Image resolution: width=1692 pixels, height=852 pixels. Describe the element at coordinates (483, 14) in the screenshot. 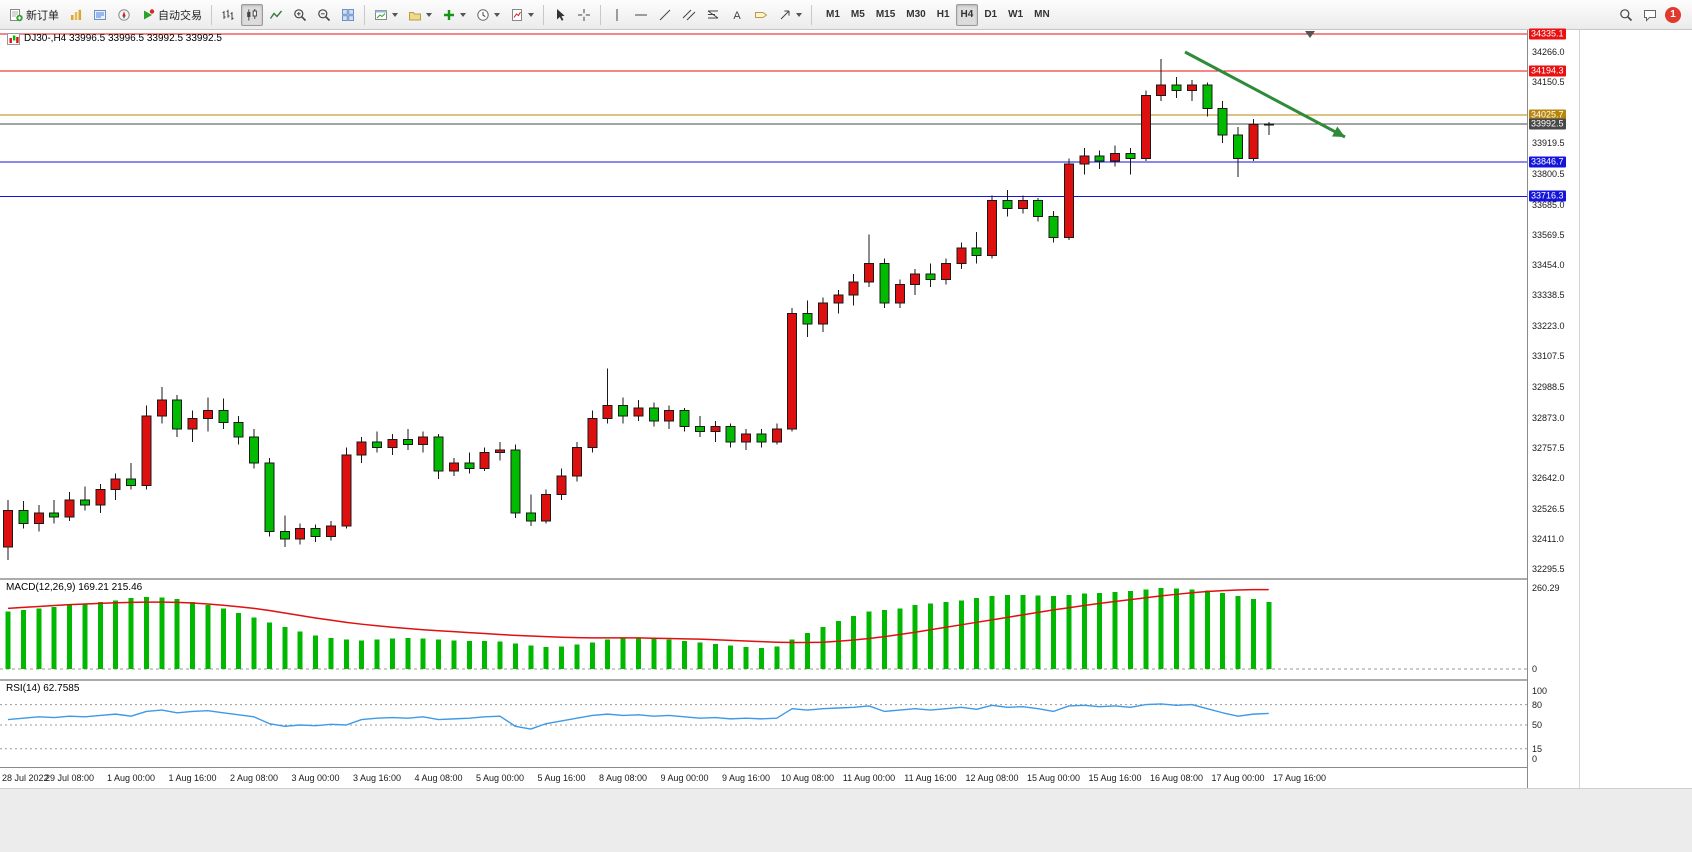

I see `clock-icon` at that location.